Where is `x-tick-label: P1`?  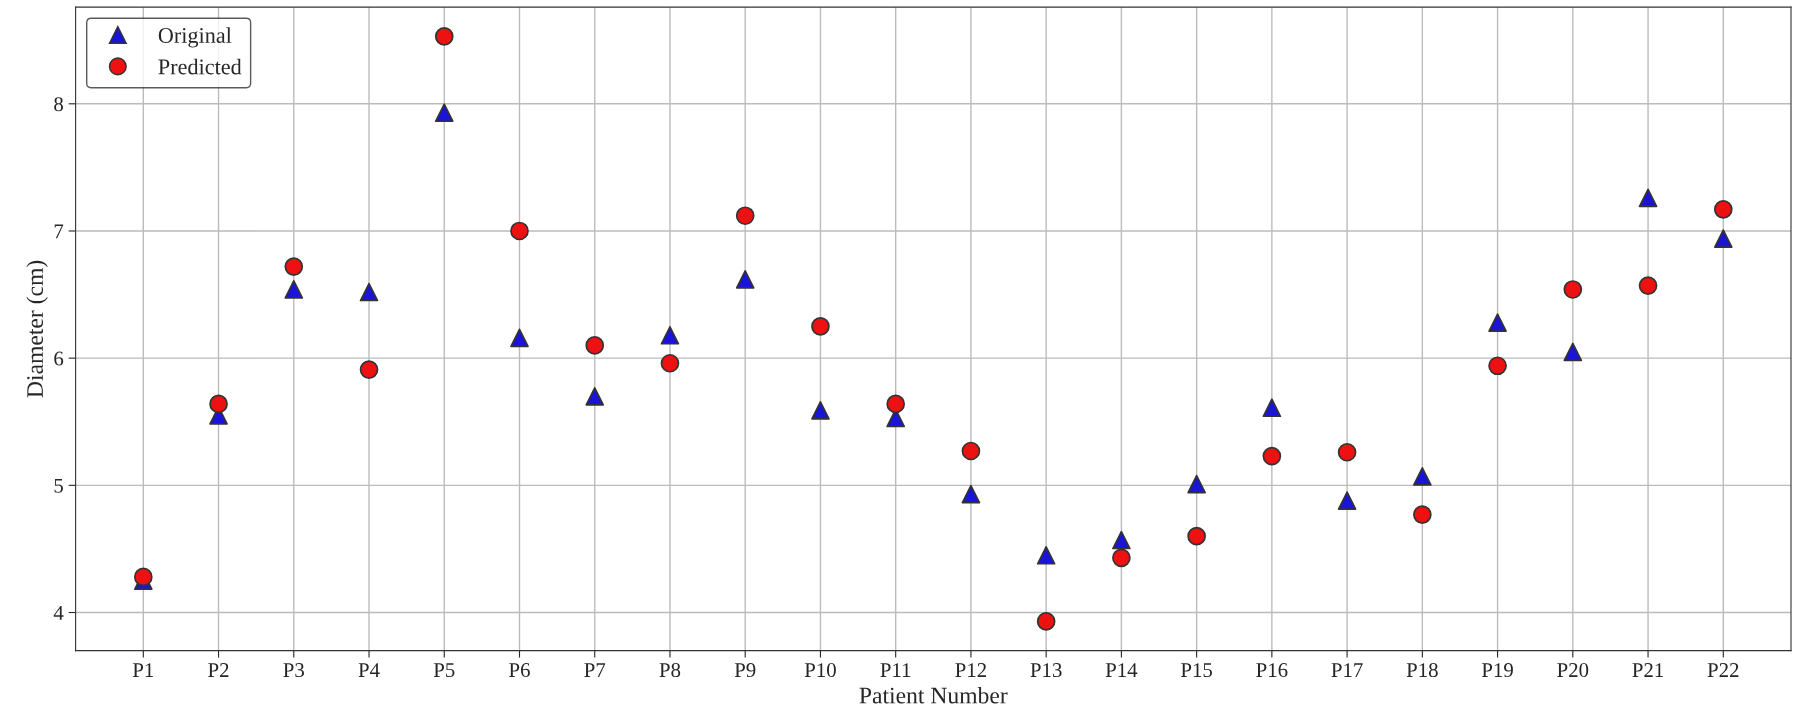 x-tick-label: P1 is located at coordinates (143, 670).